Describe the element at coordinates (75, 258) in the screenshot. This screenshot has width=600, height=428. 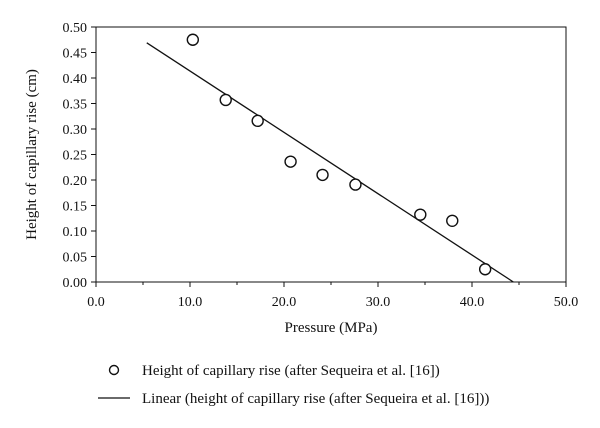
I see `y-tick-label: 0.05` at that location.